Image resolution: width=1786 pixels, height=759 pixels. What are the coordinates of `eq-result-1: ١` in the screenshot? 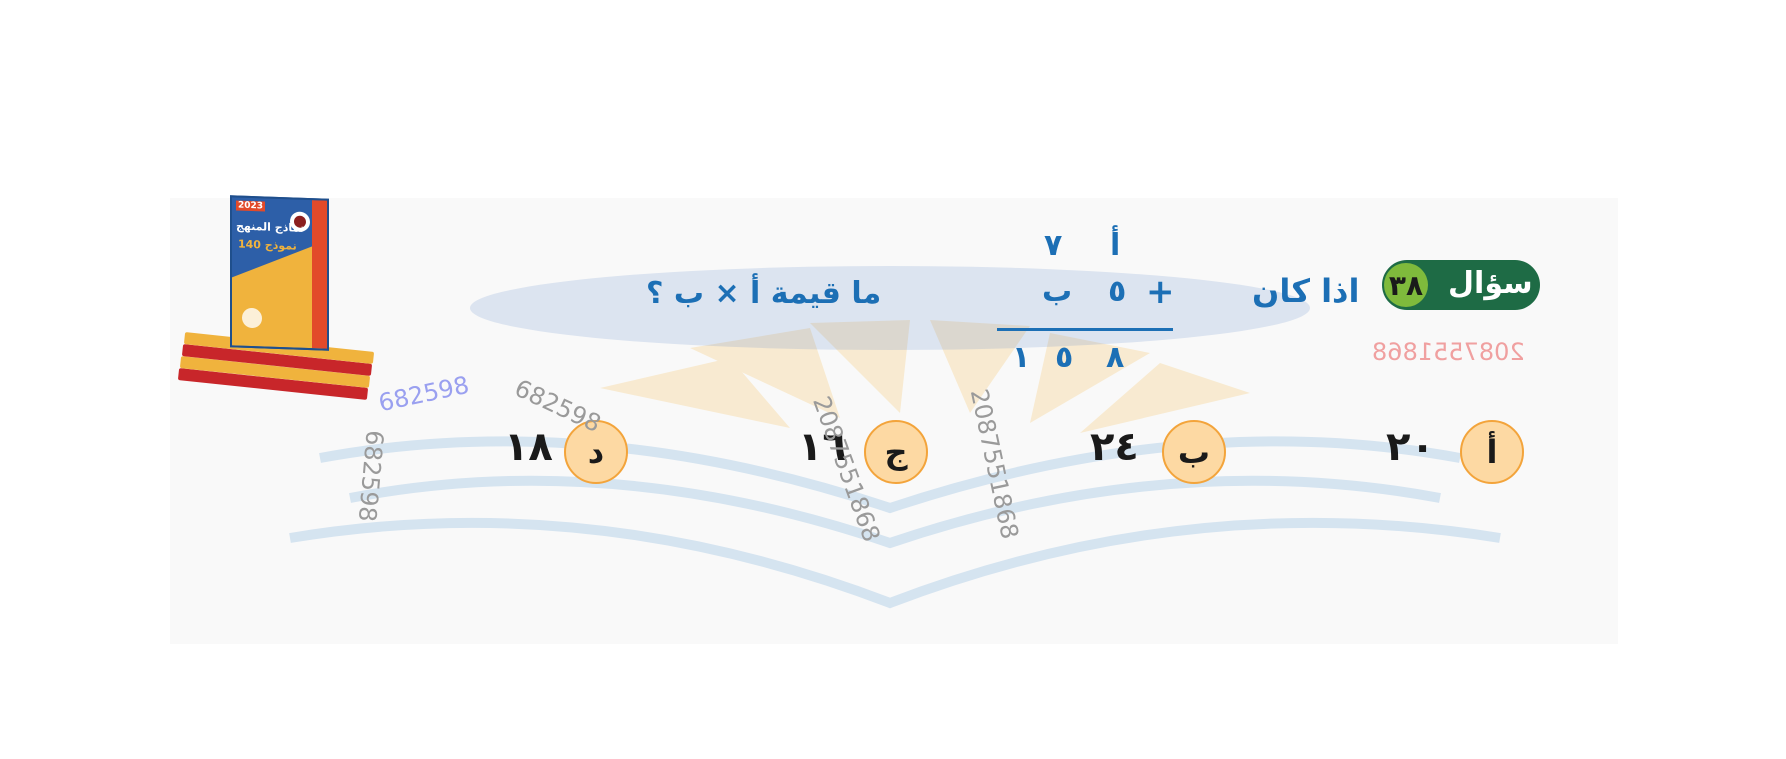 It's located at (1021, 357).